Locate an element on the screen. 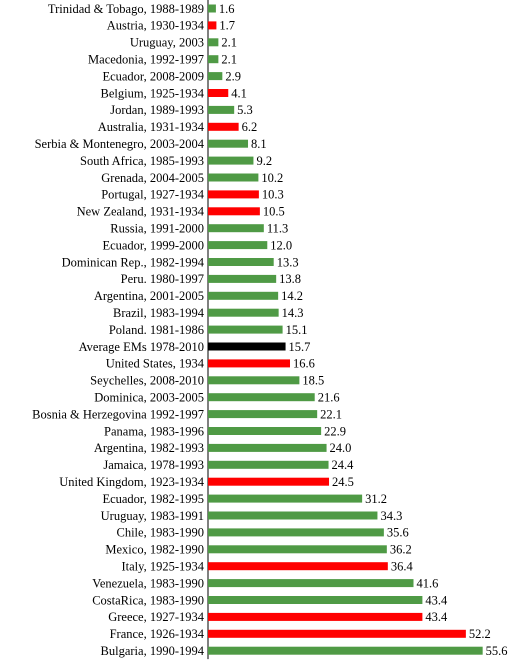 This screenshot has height=660, width=511. category-label: Portugal, 1927-1934 is located at coordinates (153, 195).